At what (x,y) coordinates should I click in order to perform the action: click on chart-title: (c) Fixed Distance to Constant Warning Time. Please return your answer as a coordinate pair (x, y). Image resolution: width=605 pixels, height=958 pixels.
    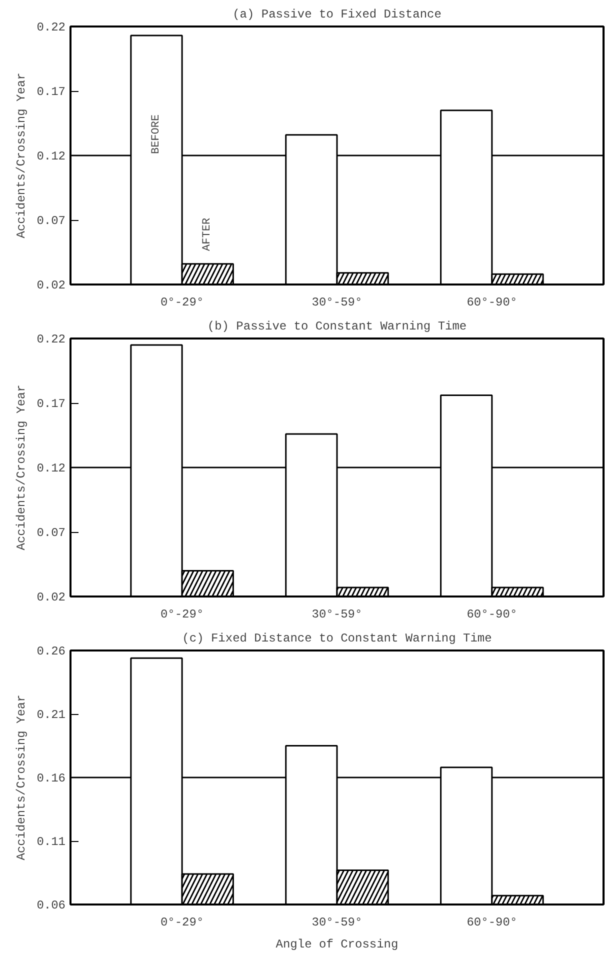
    Looking at the image, I should click on (337, 639).